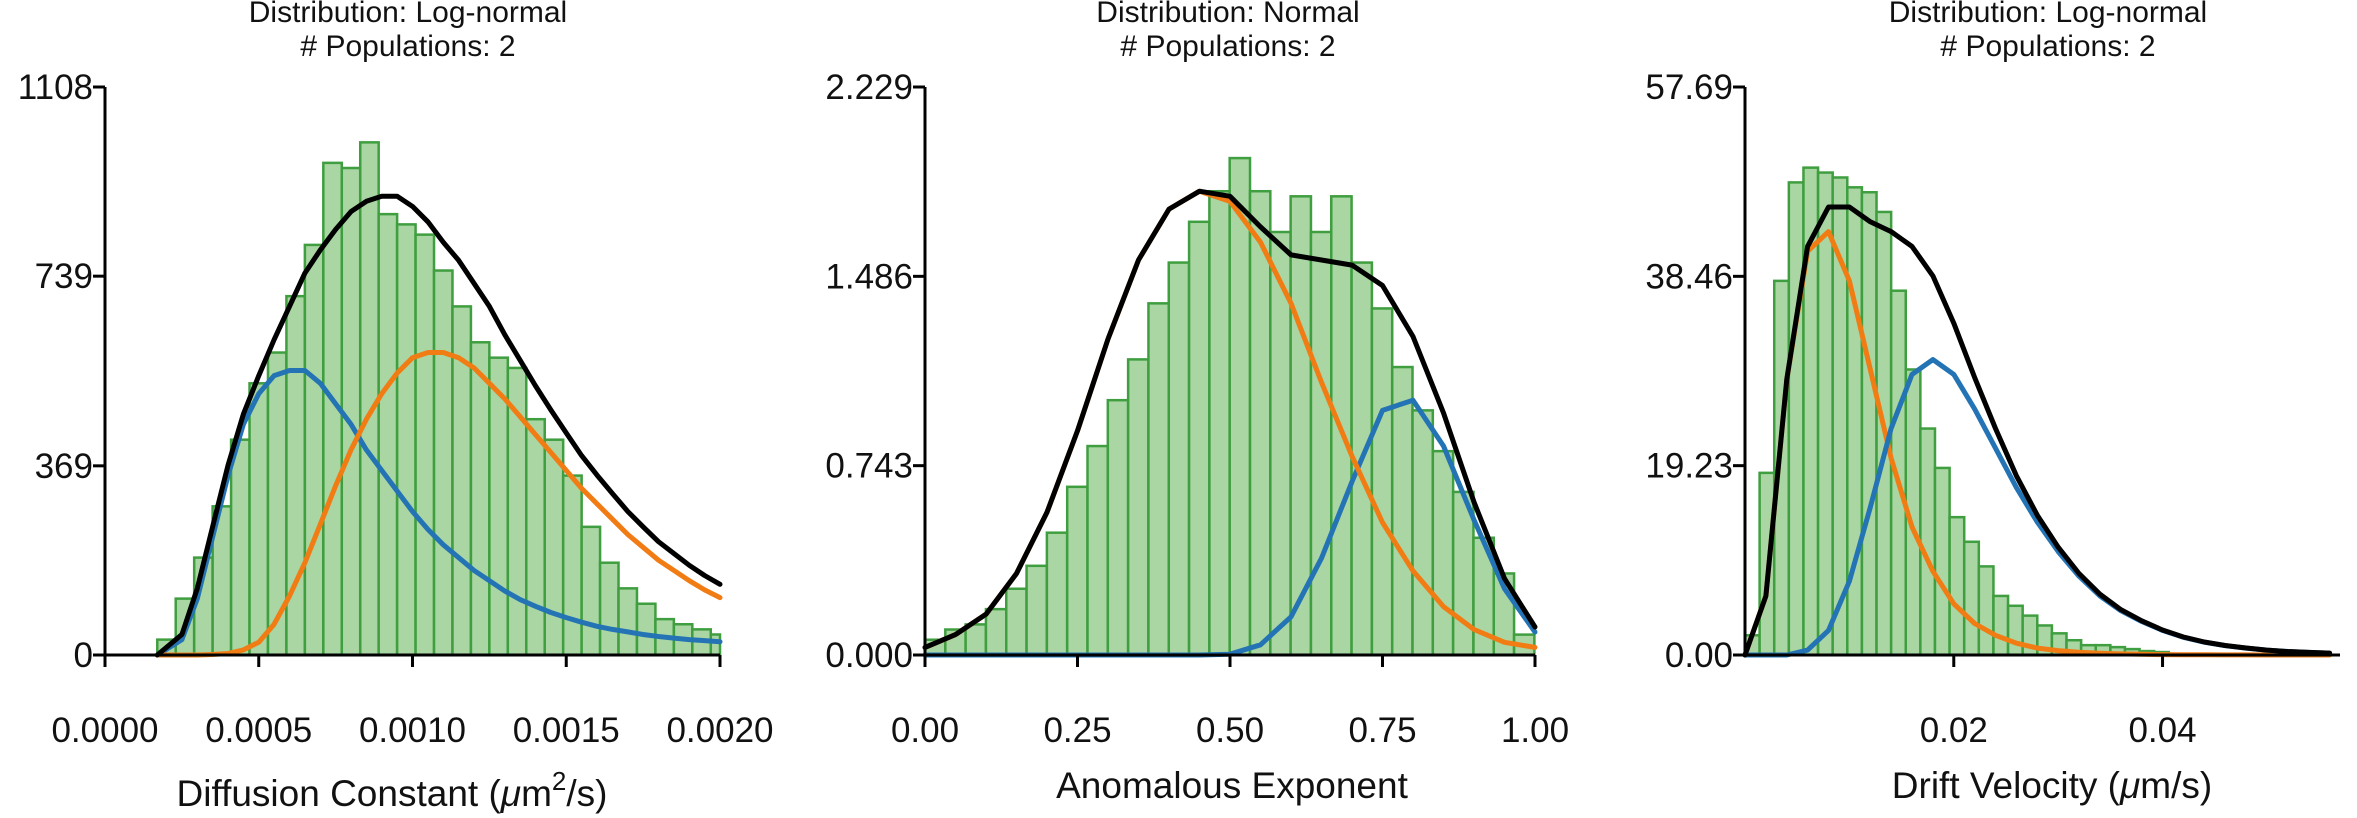  I want to click on x-tick-label: 0.0020, so click(719, 730).